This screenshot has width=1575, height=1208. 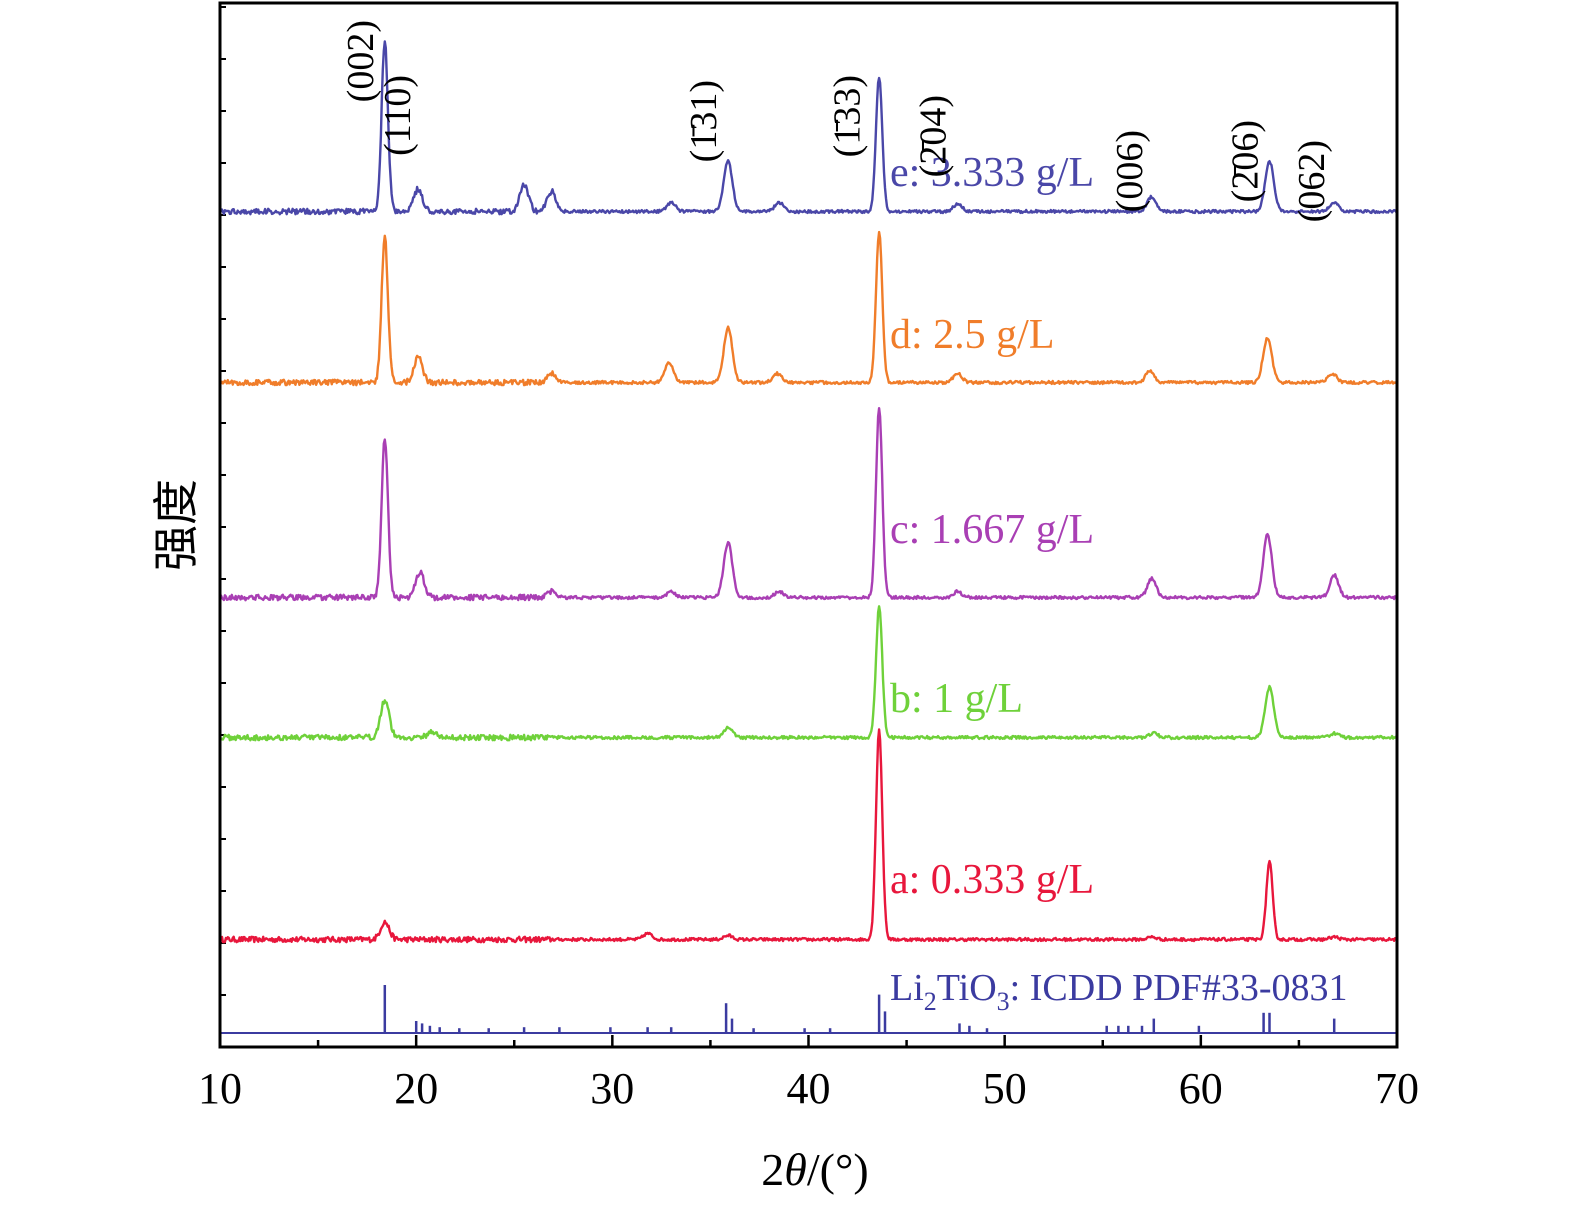 What do you see at coordinates (1005, 1088) in the screenshot?
I see `x-tick-label: 50` at bounding box center [1005, 1088].